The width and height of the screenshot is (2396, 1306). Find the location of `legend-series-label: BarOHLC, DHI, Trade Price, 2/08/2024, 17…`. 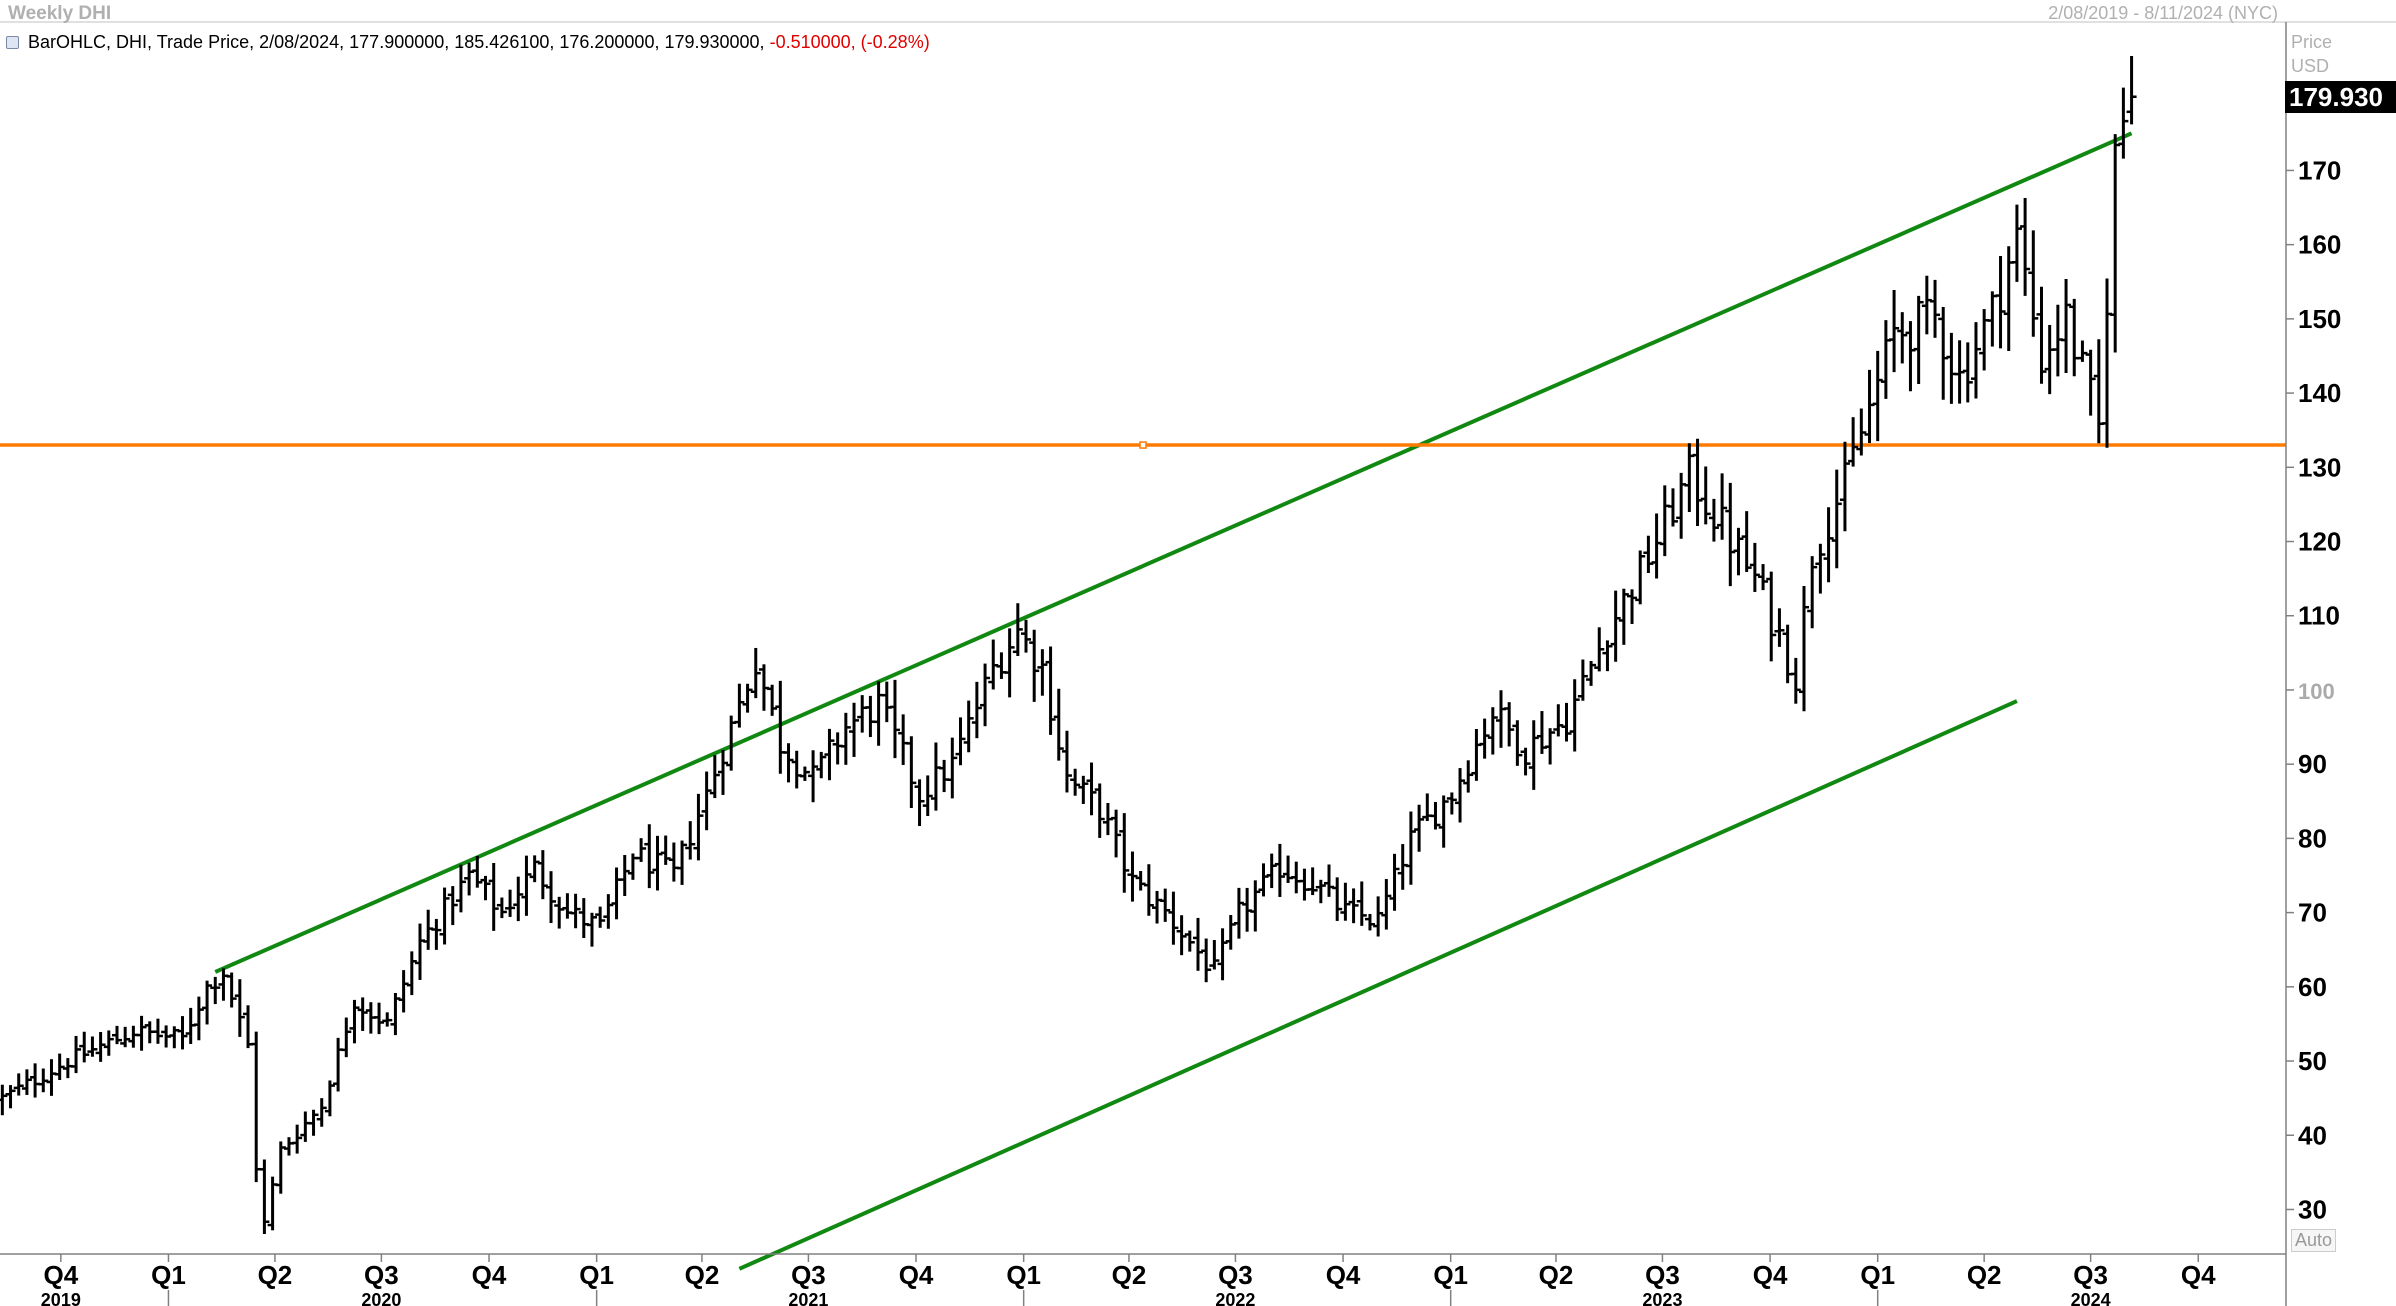

legend-series-label: BarOHLC, DHI, Trade Price, 2/08/2024, 17… is located at coordinates (396, 42).